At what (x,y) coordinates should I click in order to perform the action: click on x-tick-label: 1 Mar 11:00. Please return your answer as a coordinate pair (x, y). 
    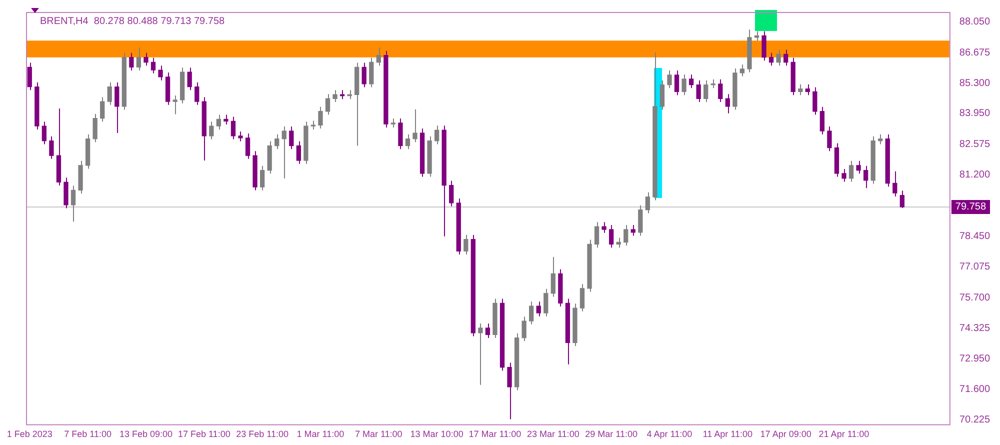
    Looking at the image, I should click on (320, 434).